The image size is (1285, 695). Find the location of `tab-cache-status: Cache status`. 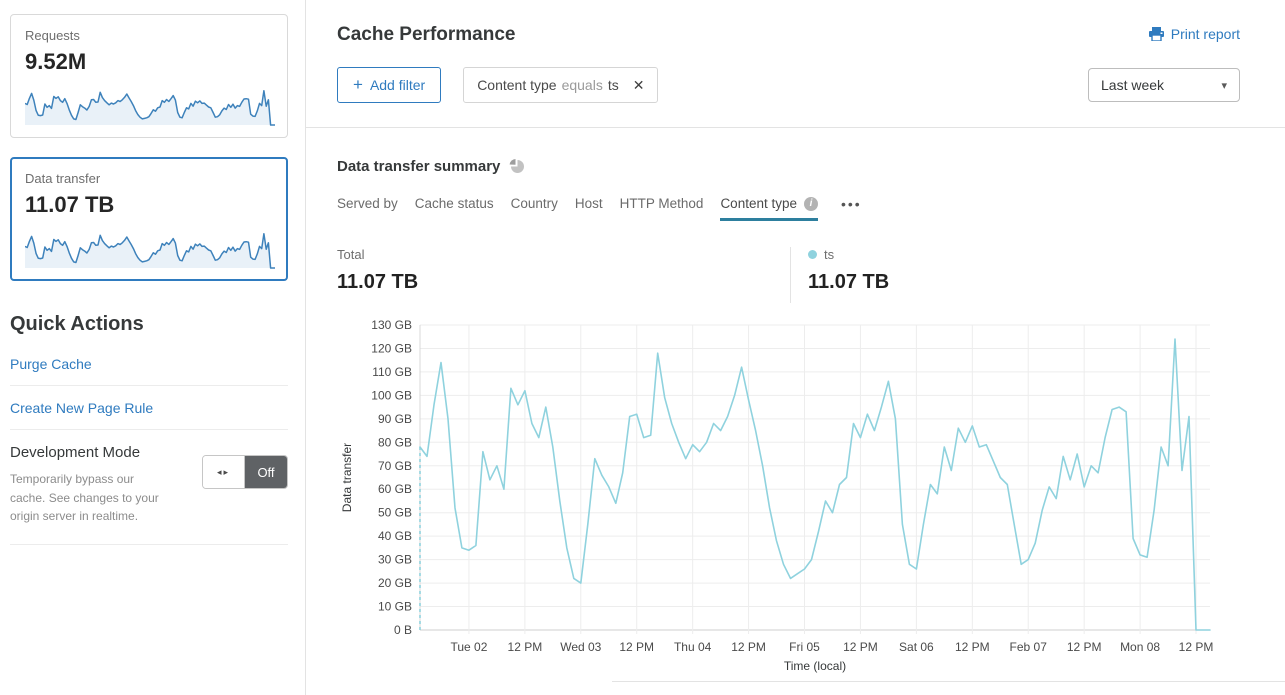

tab-cache-status: Cache status is located at coordinates (454, 208).